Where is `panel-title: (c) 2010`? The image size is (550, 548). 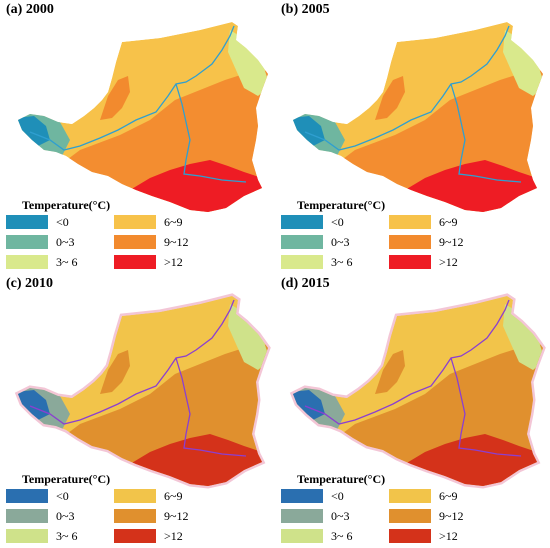 panel-title: (c) 2010 is located at coordinates (30, 283).